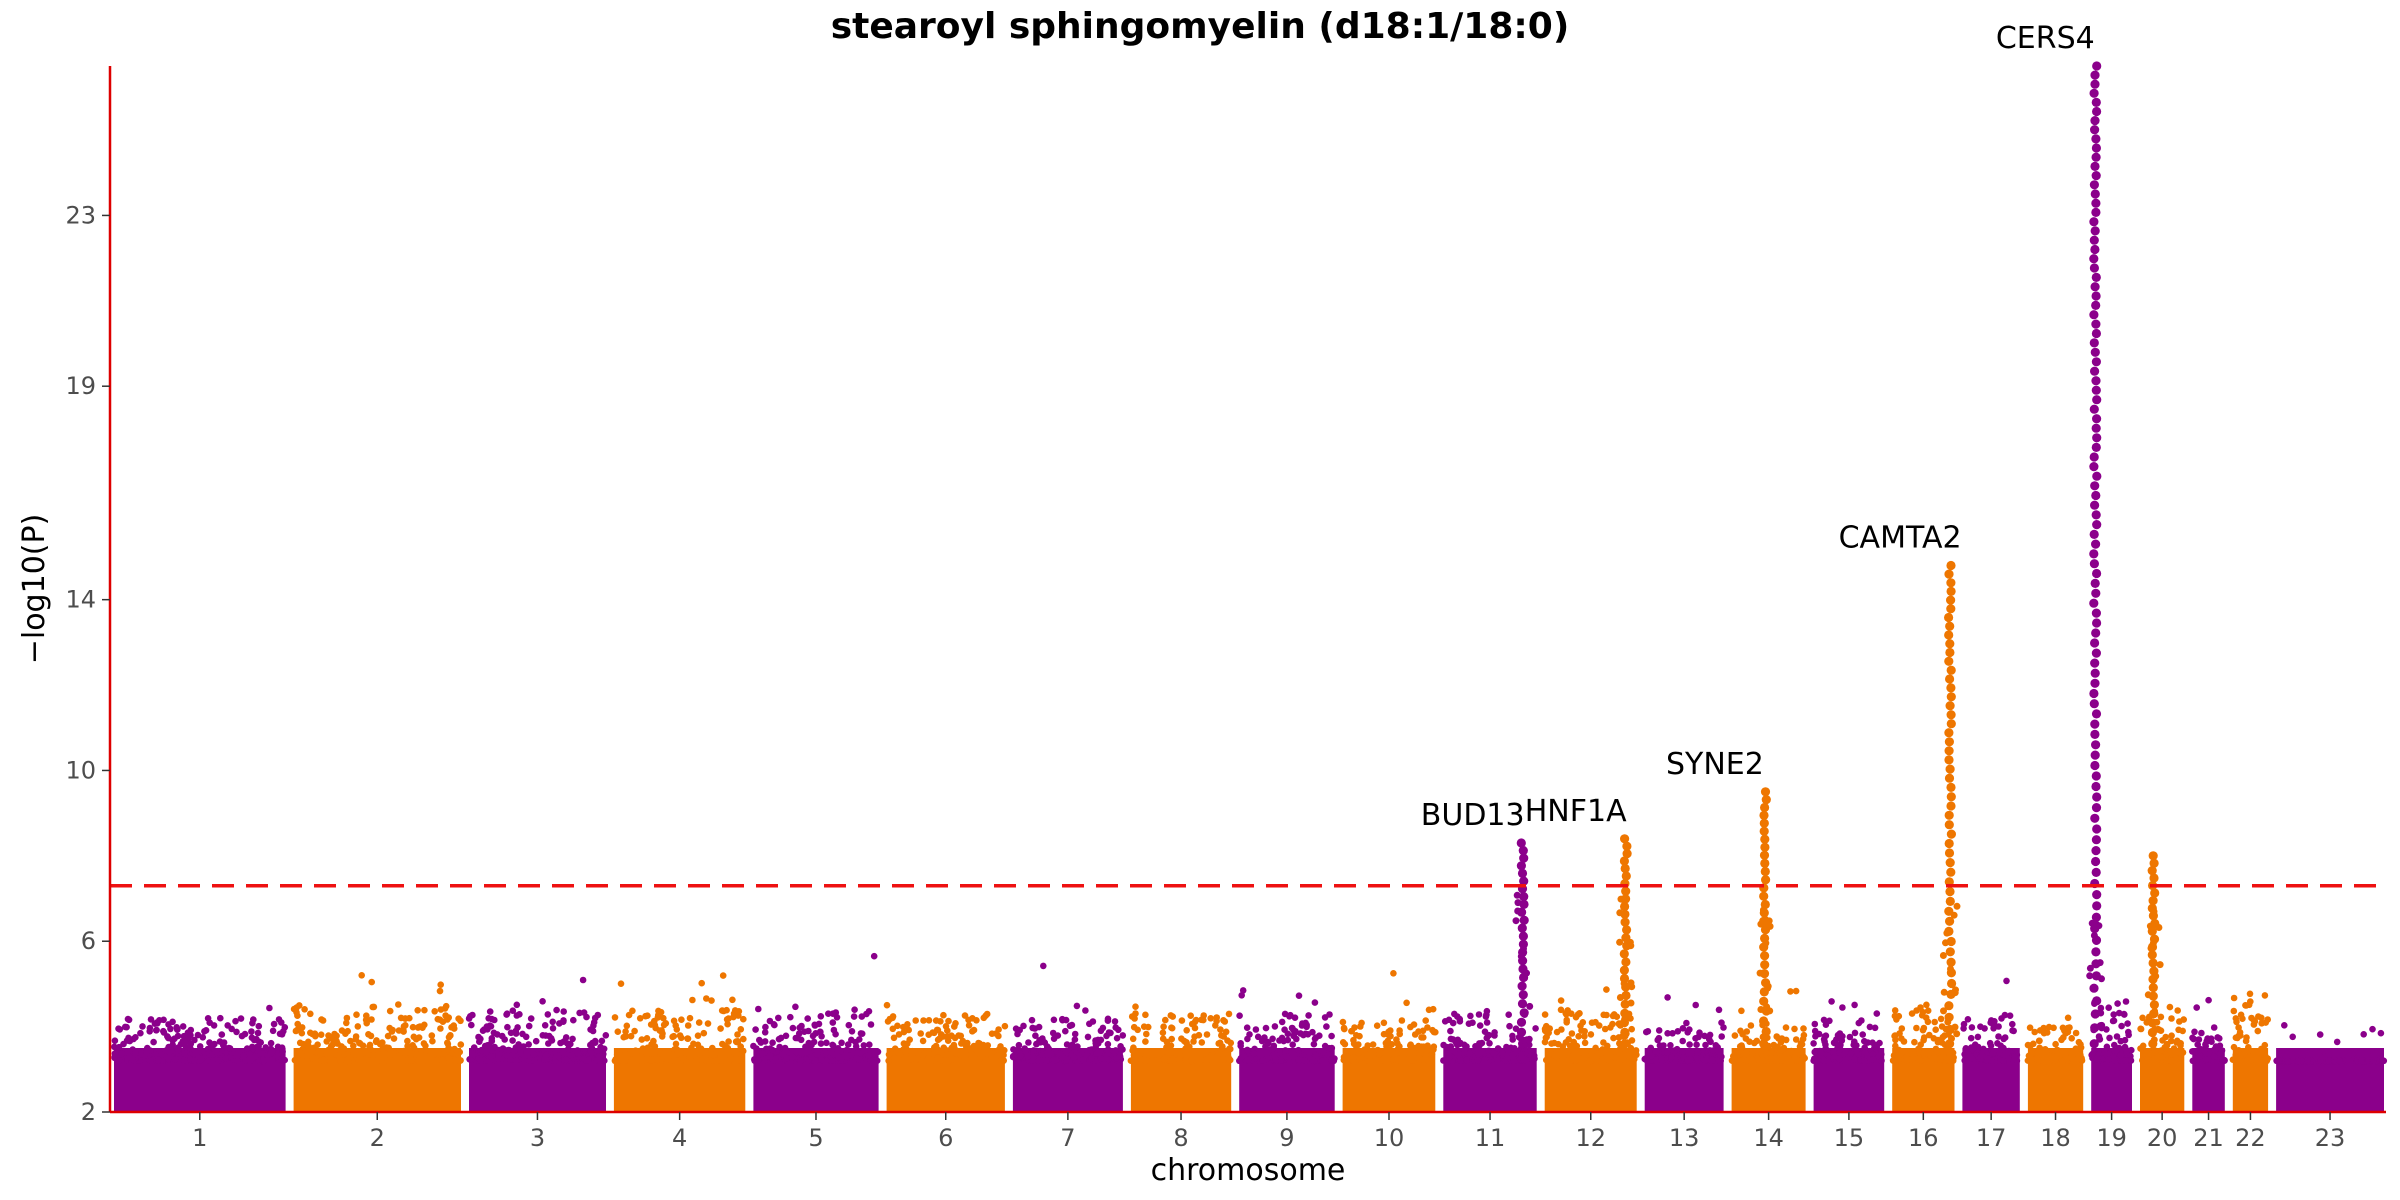 This screenshot has width=2400, height=1200. I want to click on x-tick-label: 13, so click(1684, 1138).